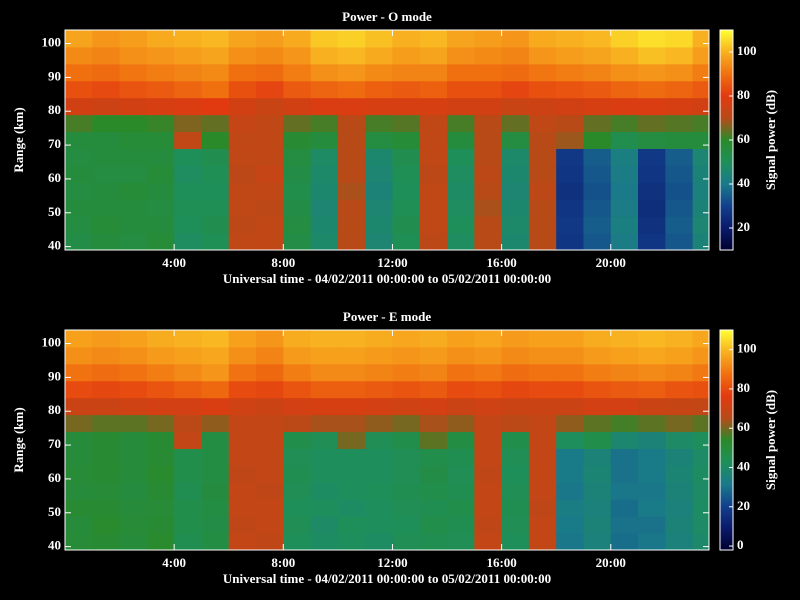 The height and width of the screenshot is (600, 800). Describe the element at coordinates (54, 375) in the screenshot. I see `y-tick-label: 90` at that location.